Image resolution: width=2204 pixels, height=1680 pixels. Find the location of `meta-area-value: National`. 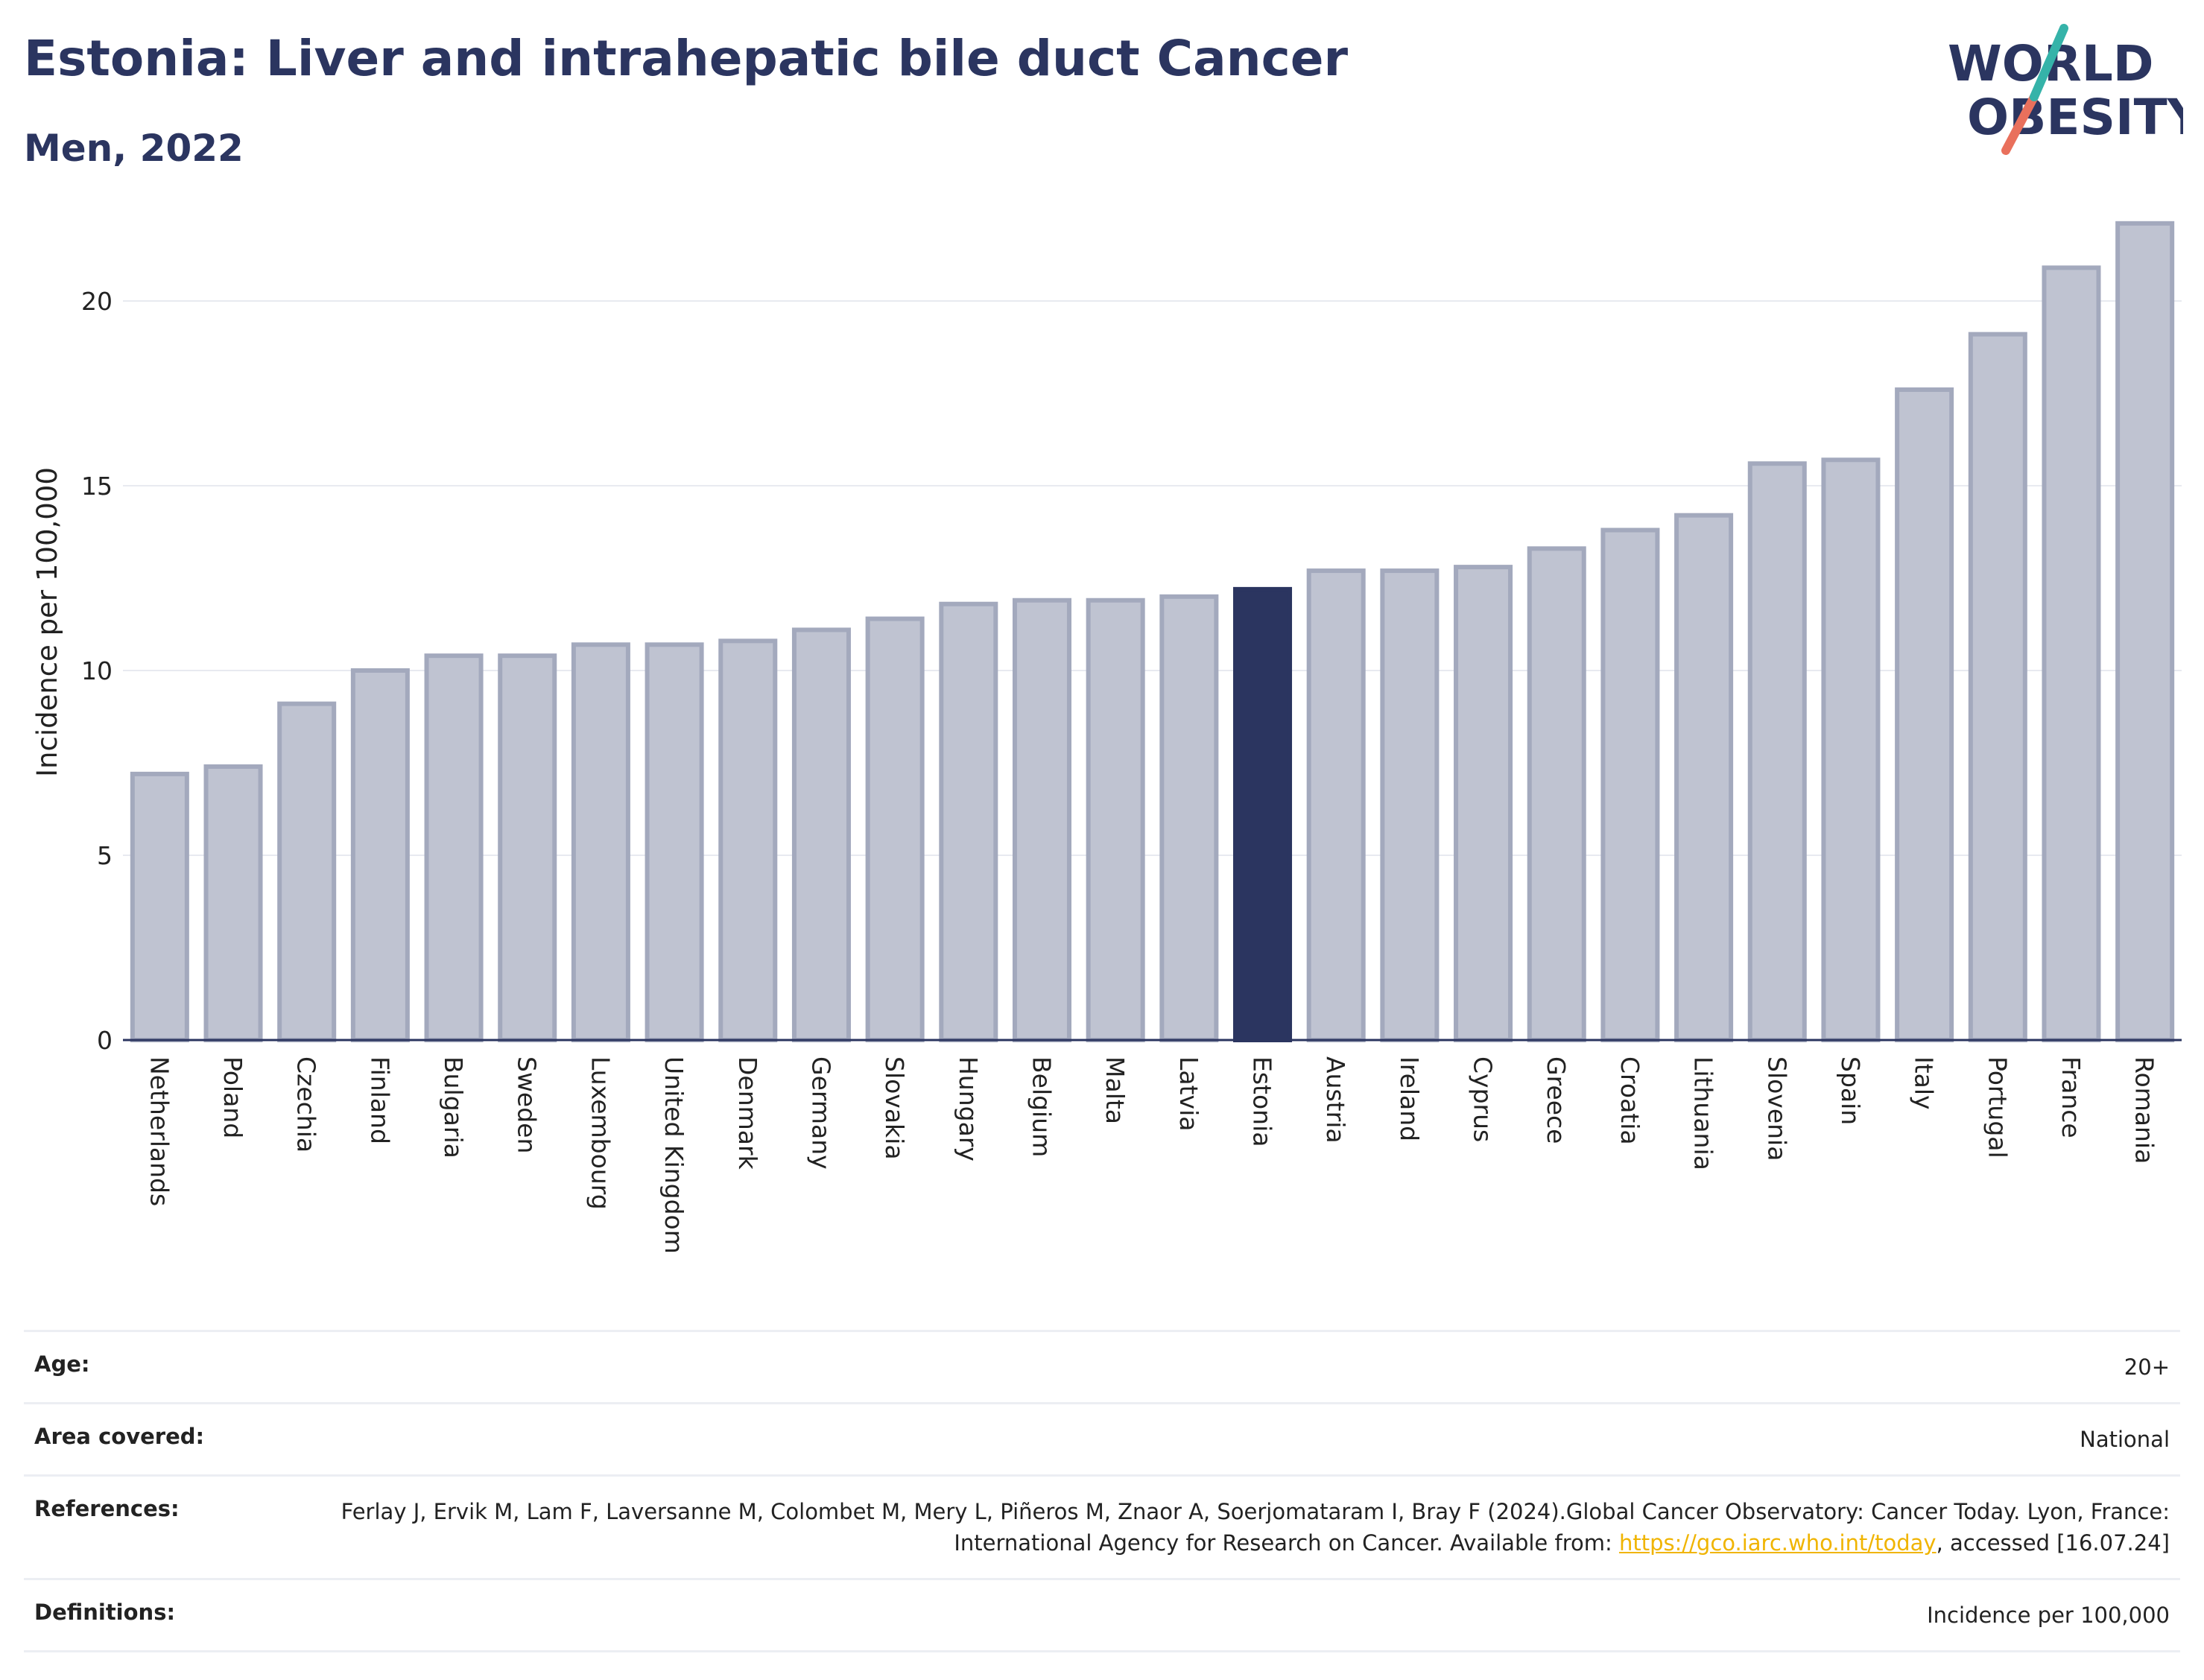

meta-area-value: National is located at coordinates (2125, 1439).